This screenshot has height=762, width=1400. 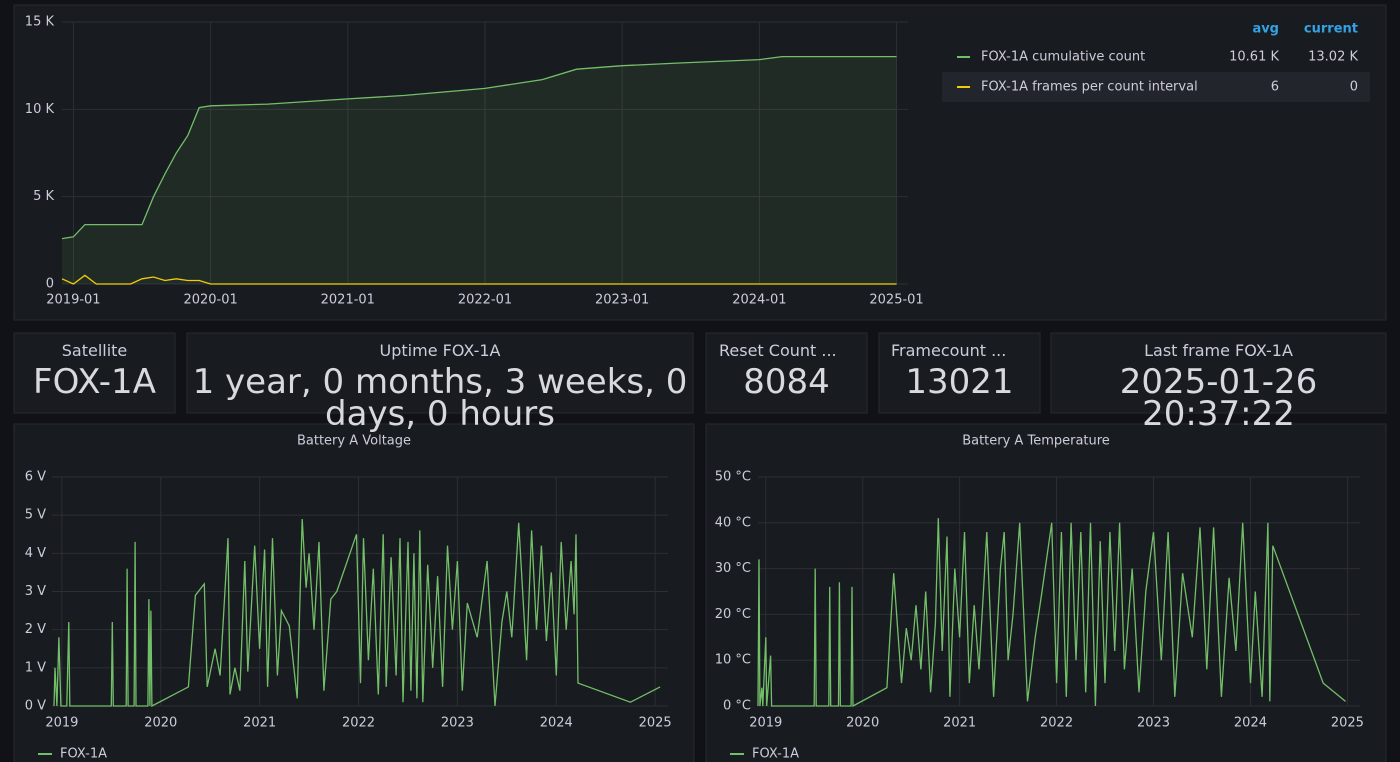 What do you see at coordinates (1333, 57) in the screenshot?
I see `legend-value: 13.02 K` at bounding box center [1333, 57].